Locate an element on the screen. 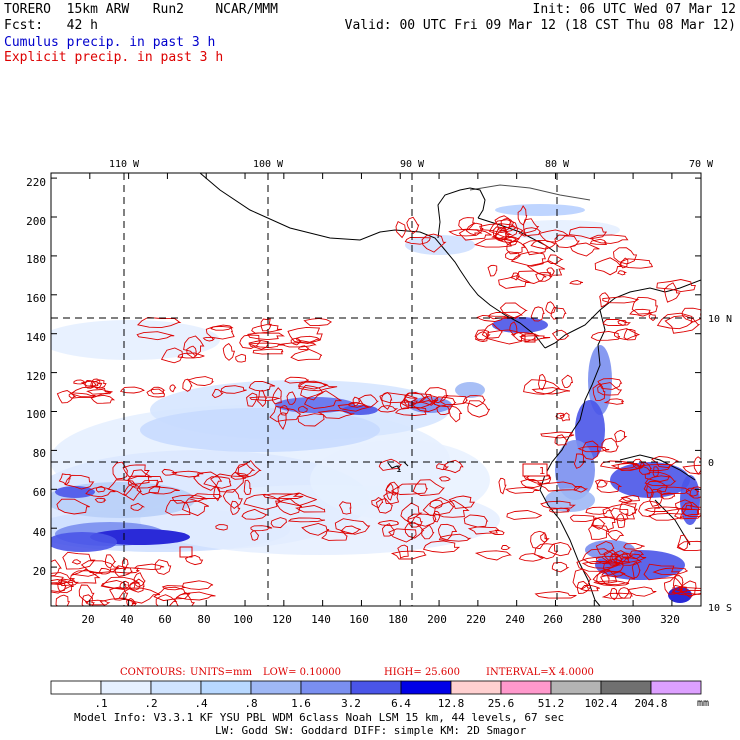  contour-info-high: HIGH= 25.600 is located at coordinates (422, 672).